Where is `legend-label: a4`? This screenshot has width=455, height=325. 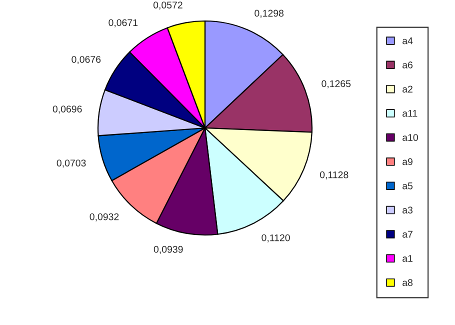 legend-label: a4 is located at coordinates (407, 40).